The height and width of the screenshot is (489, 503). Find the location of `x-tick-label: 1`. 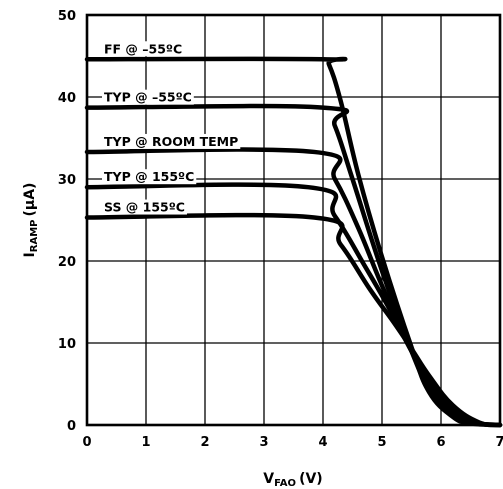

x-tick-label: 1 is located at coordinates (145, 442).